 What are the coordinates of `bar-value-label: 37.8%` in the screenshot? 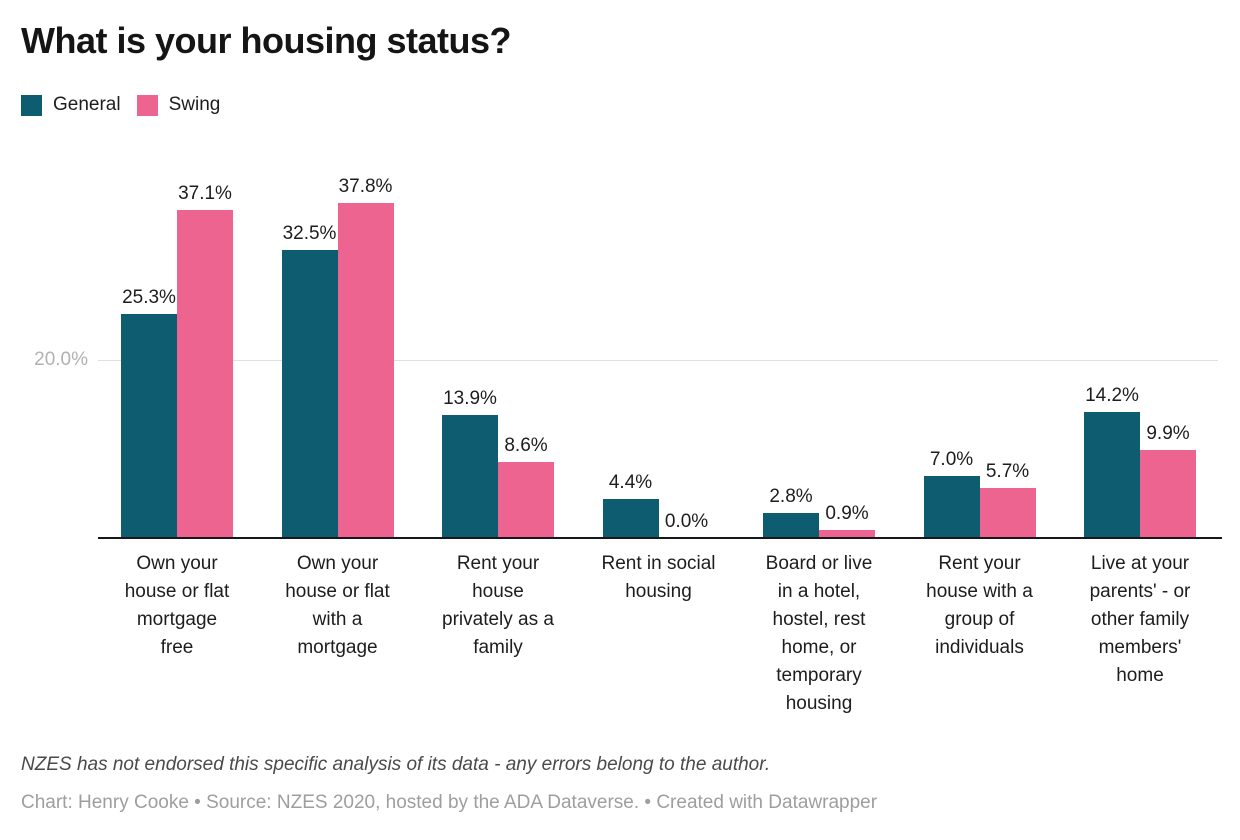 It's located at (365, 187).